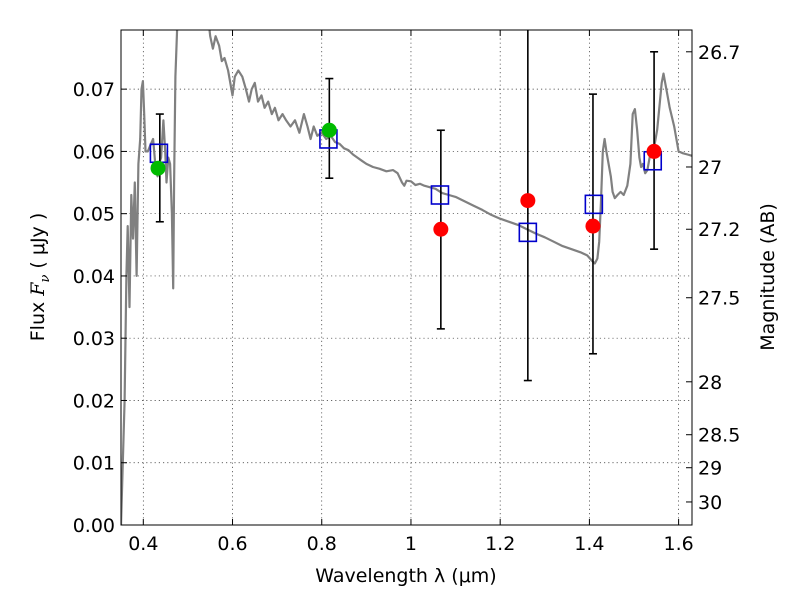 The width and height of the screenshot is (800, 600). Describe the element at coordinates (94, 277) in the screenshot. I see `y-tick-label: 0.04` at that location.